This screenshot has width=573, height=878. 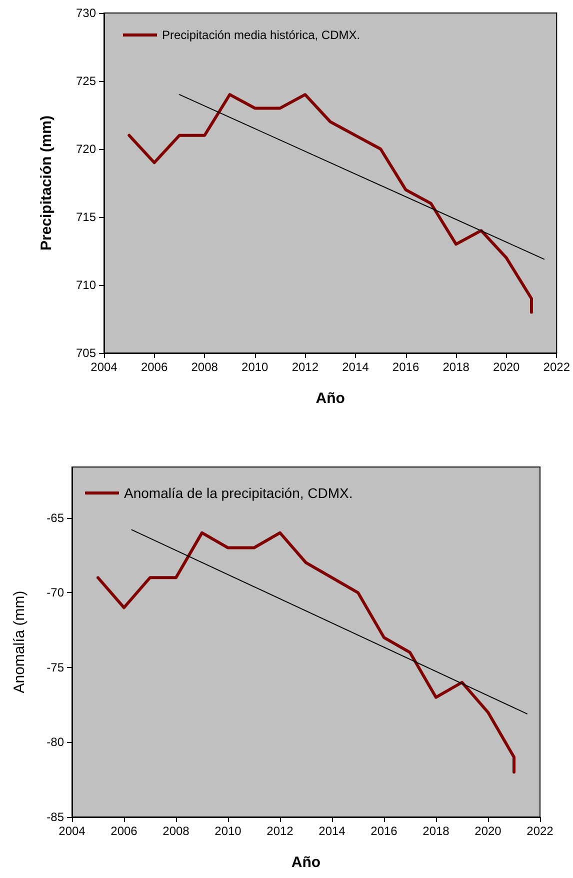 I want to click on y-tick-label: 710, so click(x=86, y=285).